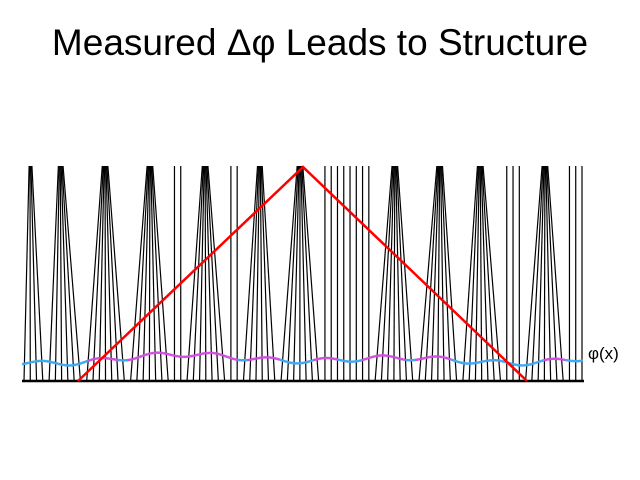  Describe the element at coordinates (603, 353) in the screenshot. I see `phase-label: φ(x)` at that location.